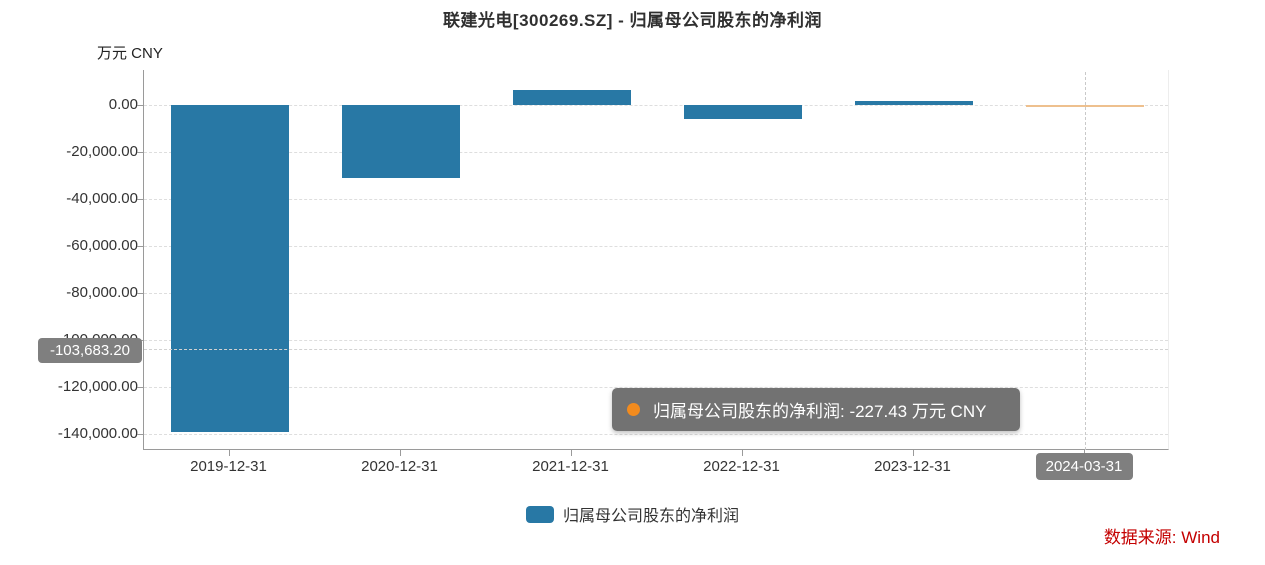  What do you see at coordinates (130, 53) in the screenshot?
I see `y-axis-unit-label: 万元 CNY` at bounding box center [130, 53].